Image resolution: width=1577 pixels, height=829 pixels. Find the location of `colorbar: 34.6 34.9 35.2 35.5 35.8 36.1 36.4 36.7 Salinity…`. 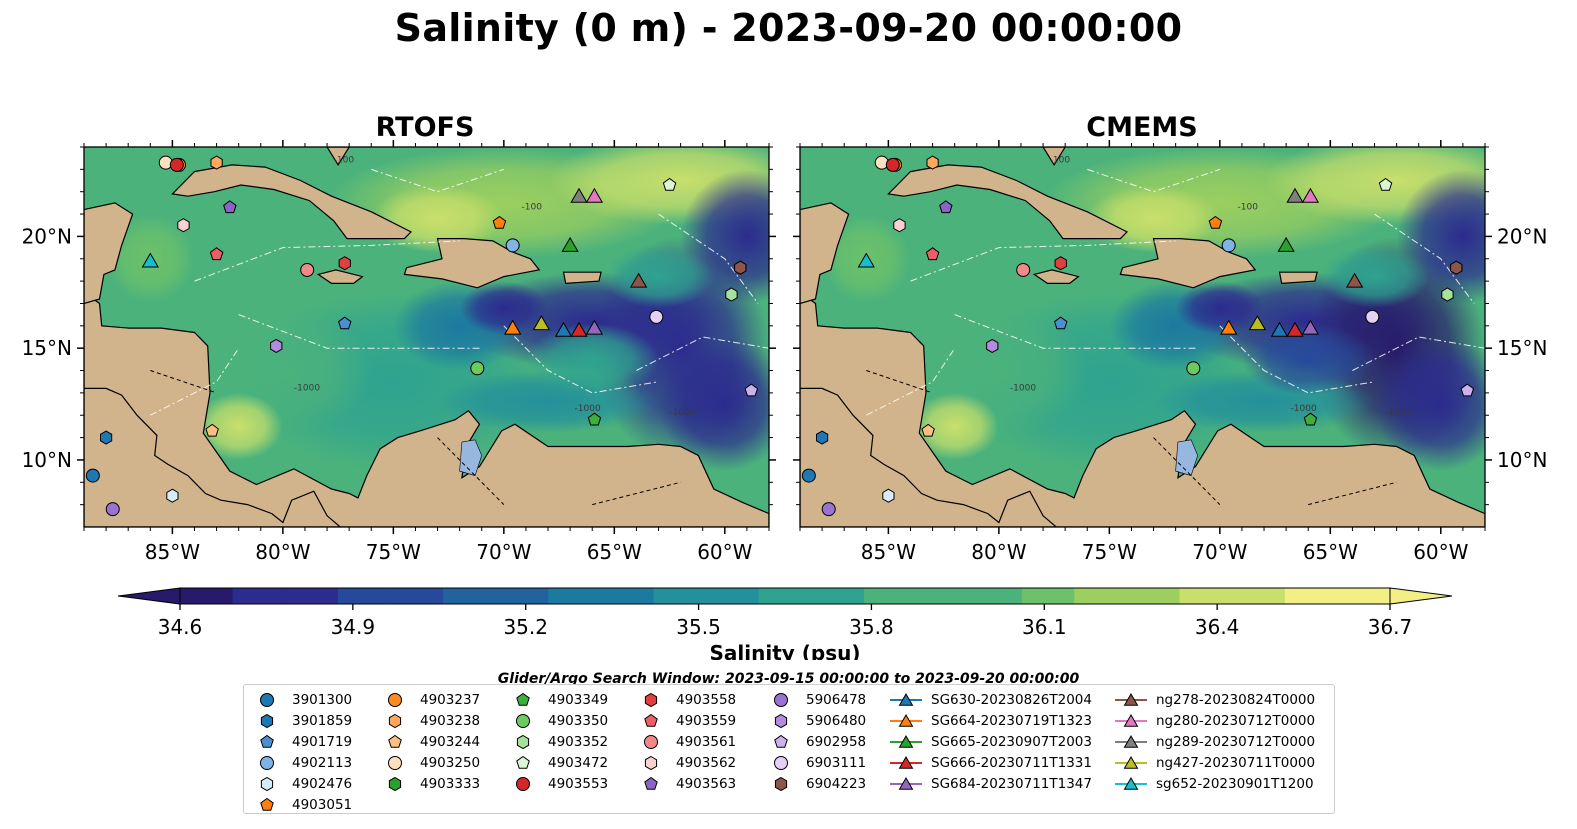

colorbar: 34.6 34.9 35.2 35.5 35.8 36.1 36.4 36.7 Salinity… is located at coordinates (785, 623).